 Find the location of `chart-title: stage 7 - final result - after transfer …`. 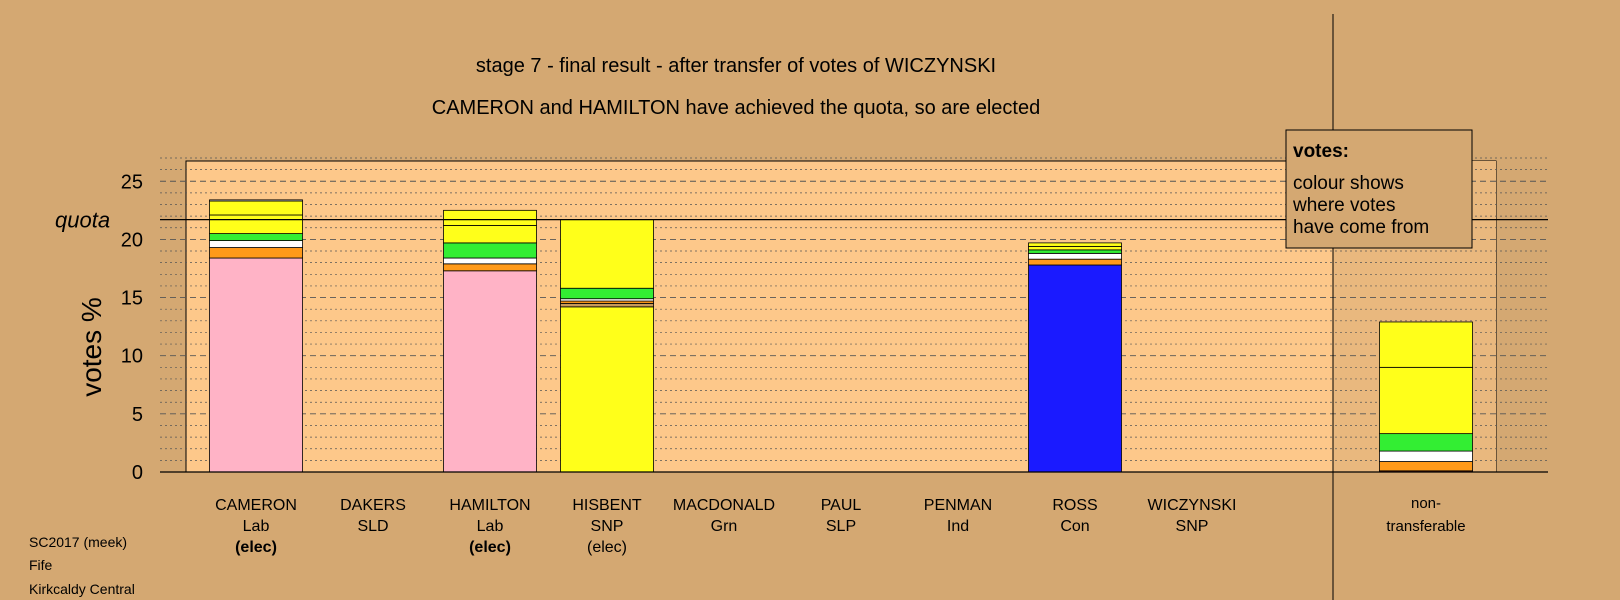

chart-title: stage 7 - final result - after transfer … is located at coordinates (736, 66).